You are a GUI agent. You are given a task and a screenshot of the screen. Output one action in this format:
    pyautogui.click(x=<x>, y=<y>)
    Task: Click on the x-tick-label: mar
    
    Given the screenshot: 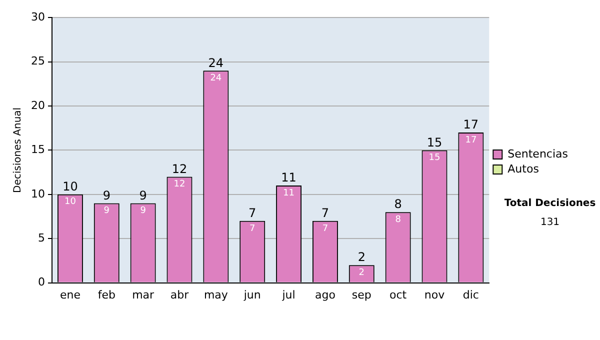 What is the action you would take?
    pyautogui.click(x=143, y=295)
    